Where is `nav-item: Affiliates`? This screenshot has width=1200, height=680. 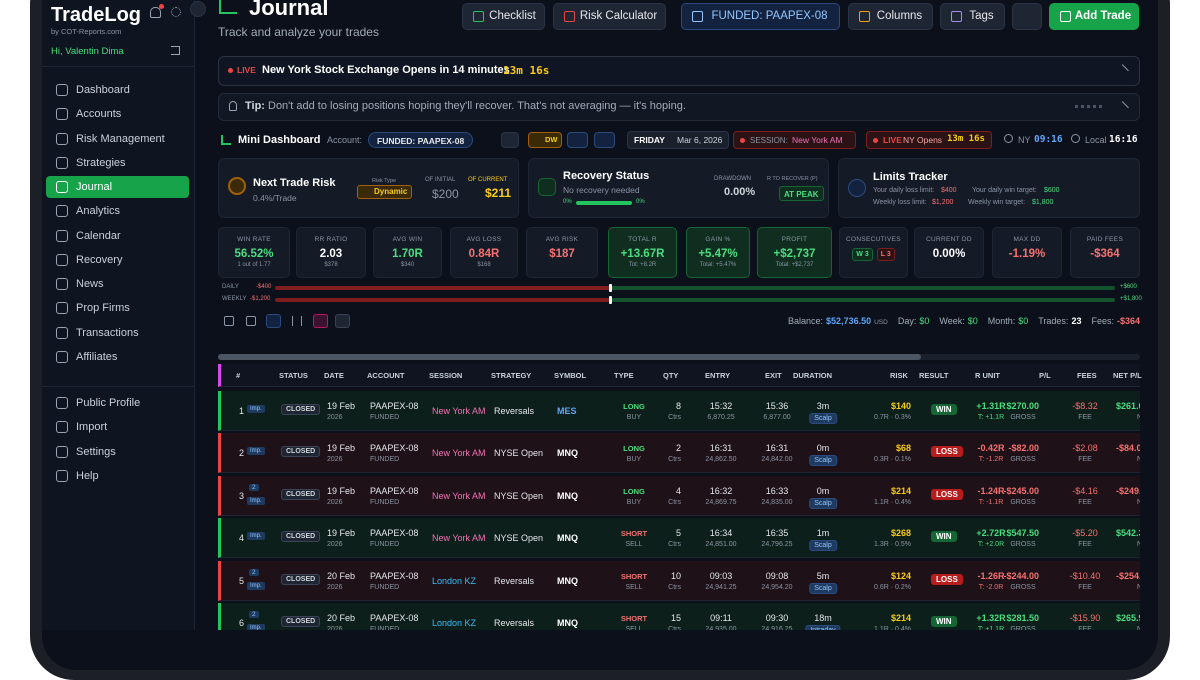 nav-item: Affiliates is located at coordinates (117, 357).